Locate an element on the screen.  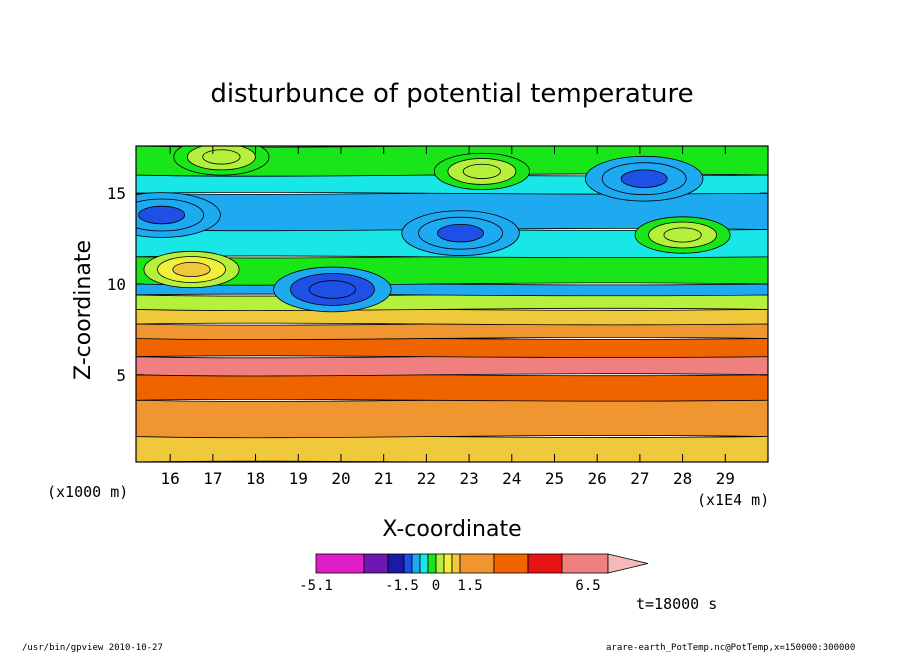
x-unit-label: (x1E4 m) is located at coordinates (733, 500).